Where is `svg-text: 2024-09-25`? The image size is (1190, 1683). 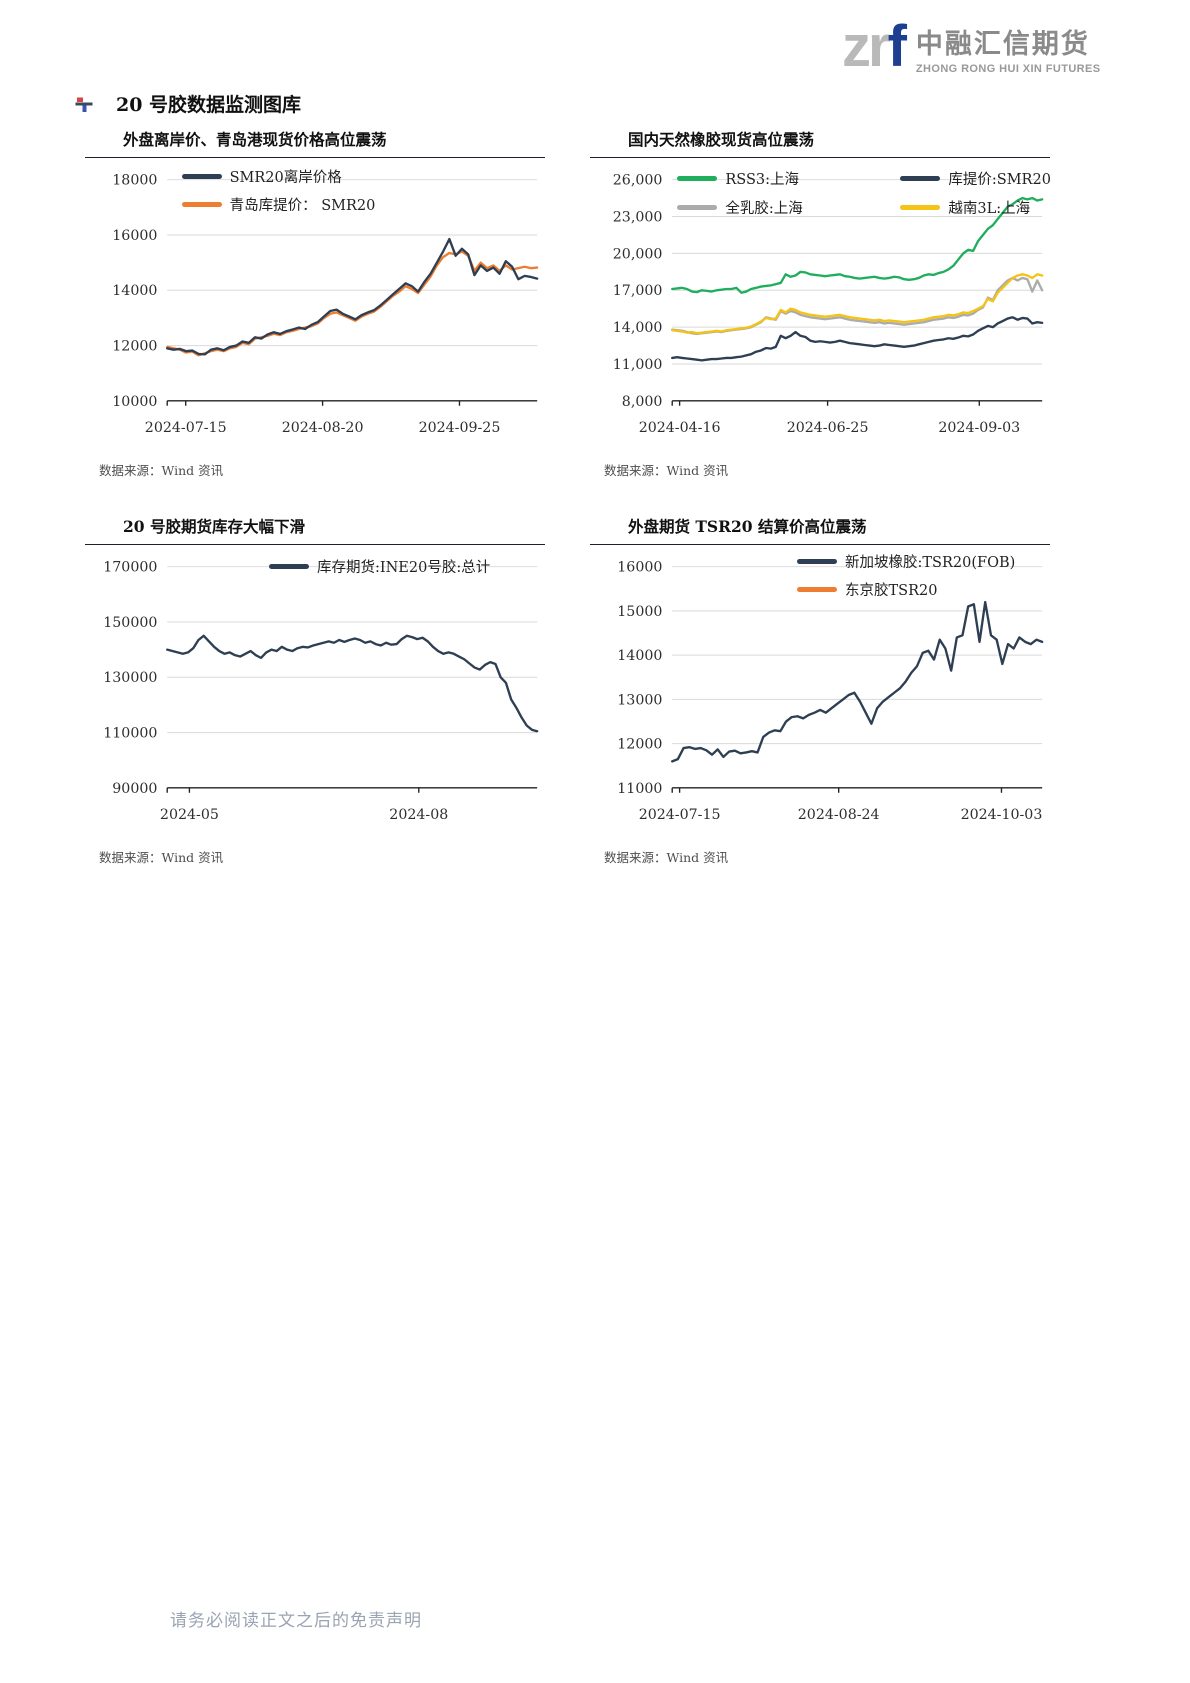 svg-text: 2024-09-25 is located at coordinates (460, 428).